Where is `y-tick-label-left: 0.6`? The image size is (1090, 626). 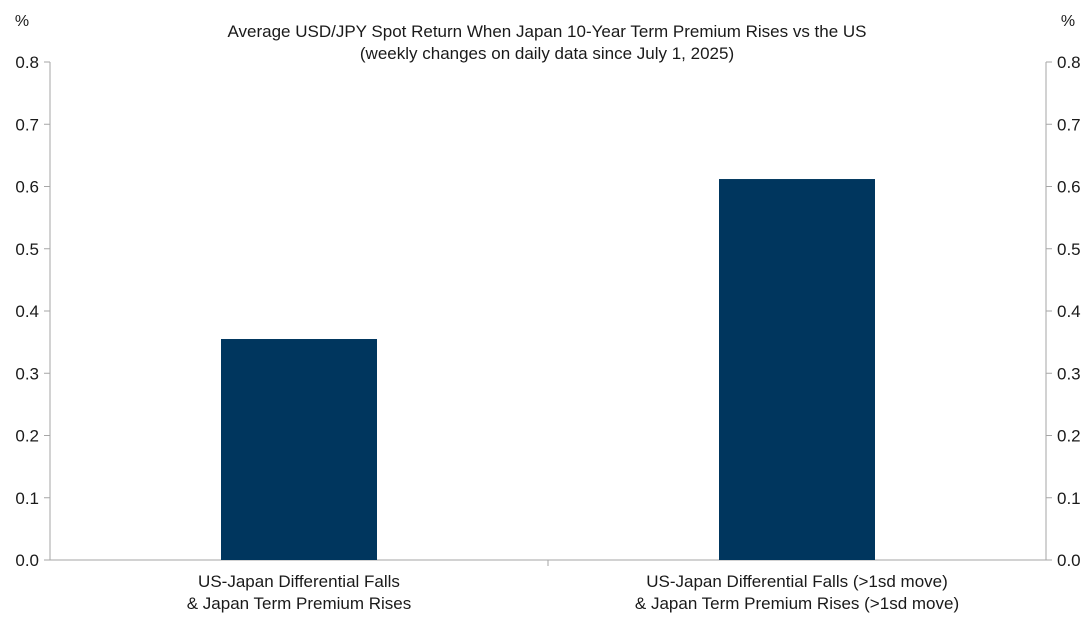
y-tick-label-left: 0.6 is located at coordinates (27, 187).